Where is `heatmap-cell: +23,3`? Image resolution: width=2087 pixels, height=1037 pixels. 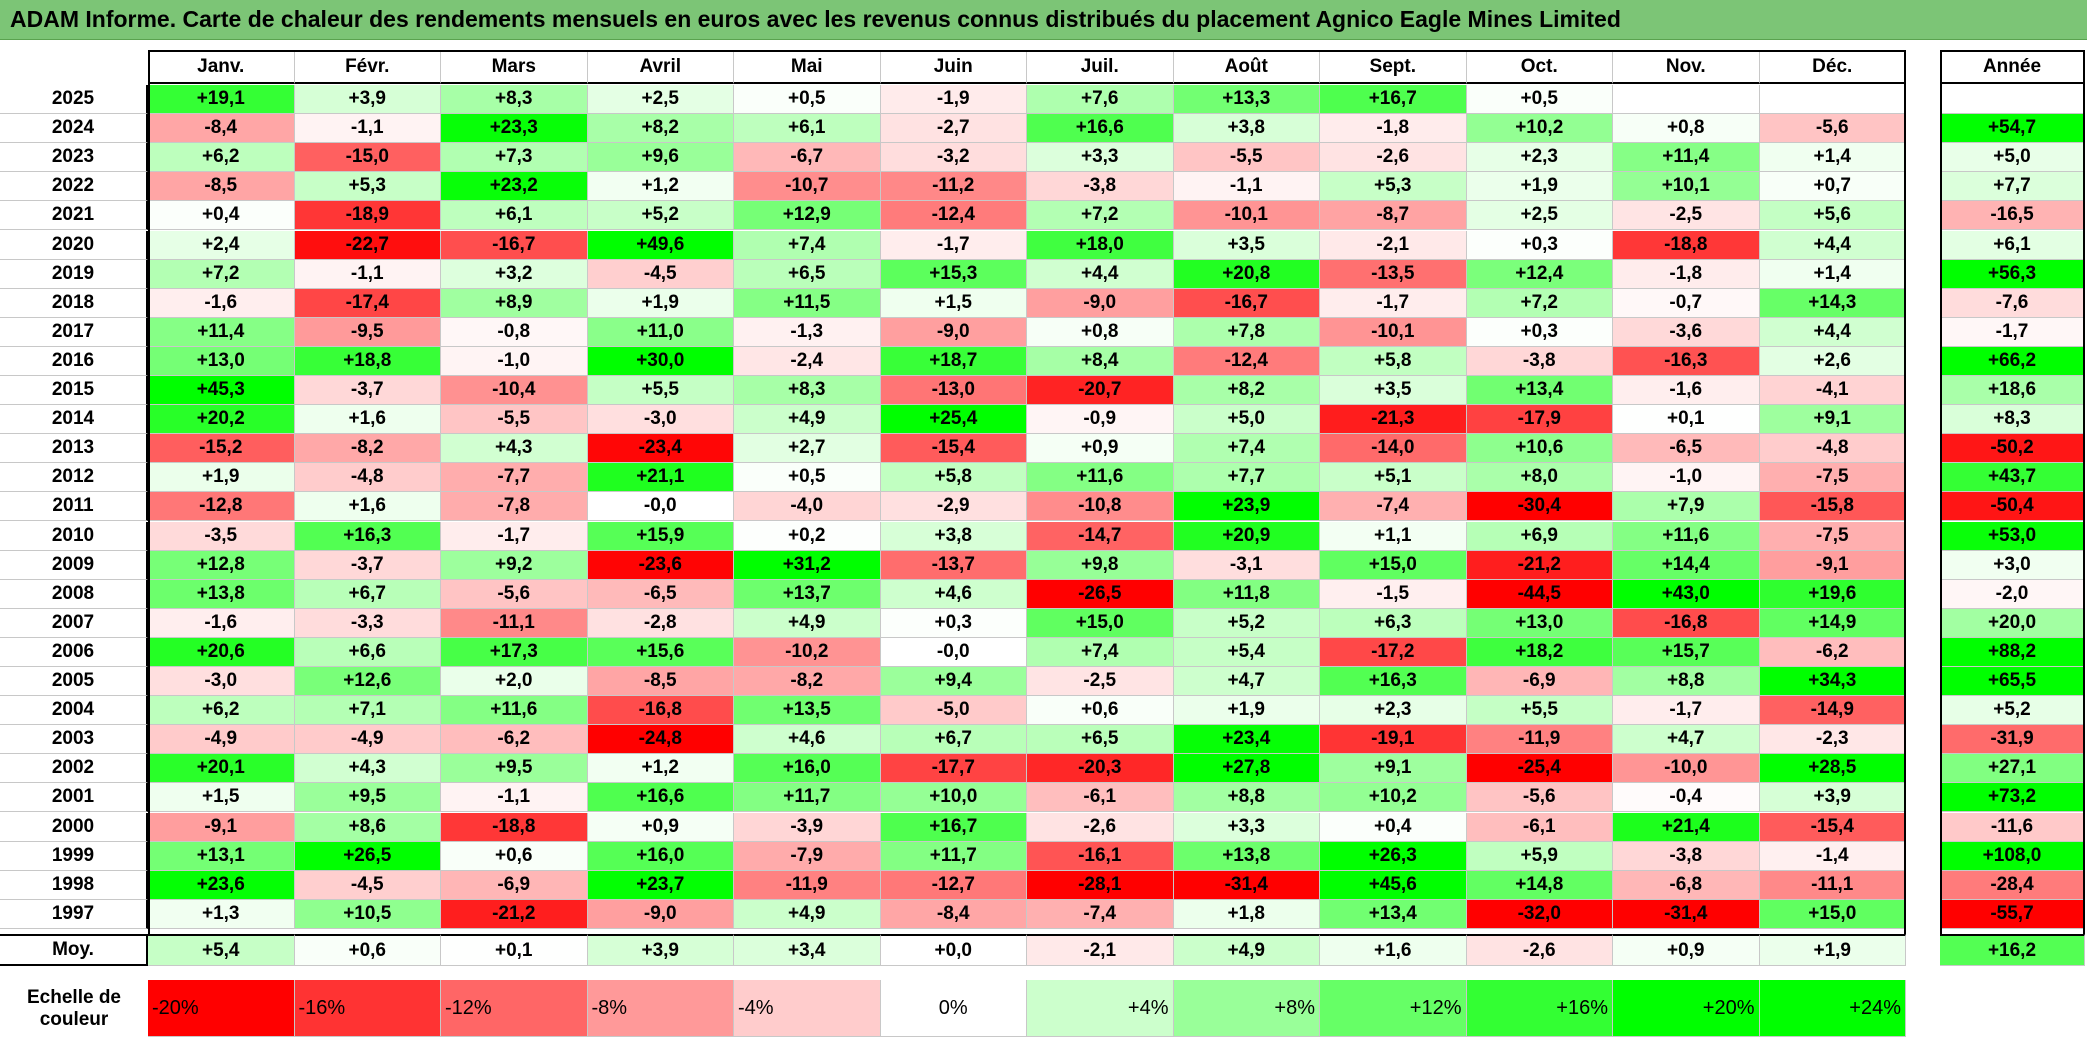 heatmap-cell: +23,3 is located at coordinates (514, 129).